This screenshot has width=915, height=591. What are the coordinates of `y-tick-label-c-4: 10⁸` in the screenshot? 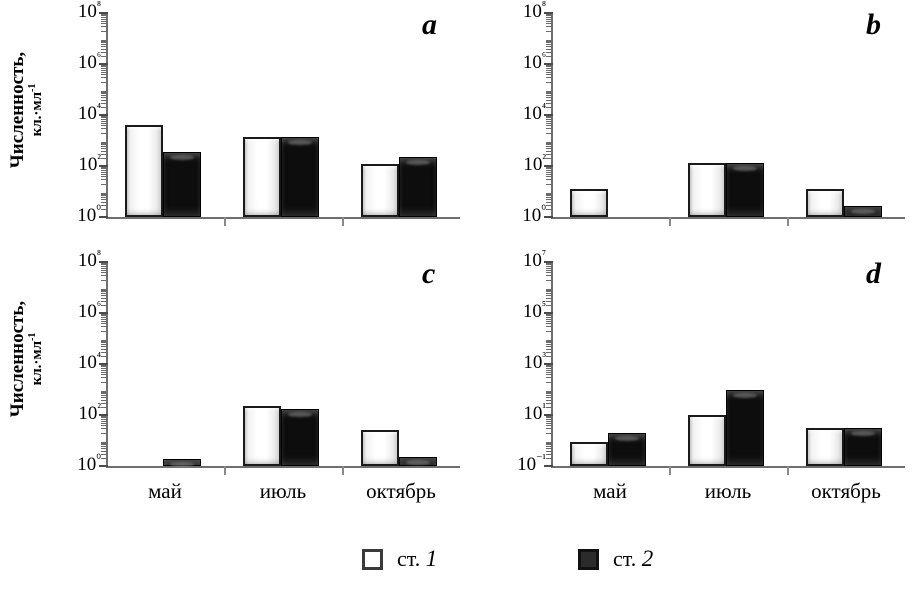 It's located at (89, 259).